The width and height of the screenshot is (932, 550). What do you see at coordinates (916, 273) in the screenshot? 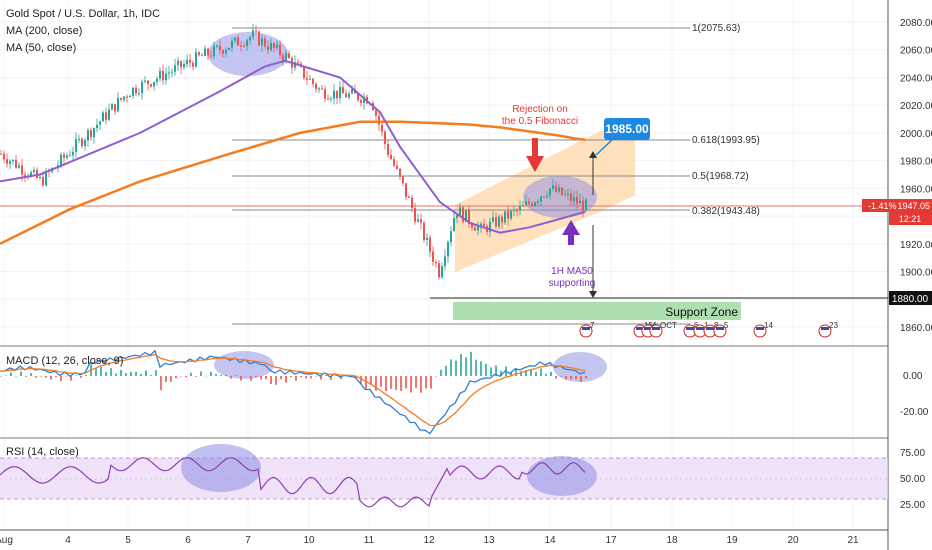
I see `price-tick-label: 1900.00` at bounding box center [916, 273].